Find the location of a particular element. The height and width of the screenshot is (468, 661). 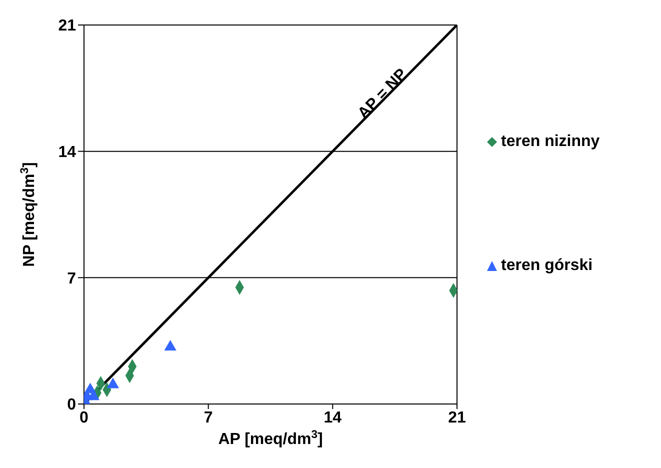

x-tick-label: 14 is located at coordinates (333, 417).